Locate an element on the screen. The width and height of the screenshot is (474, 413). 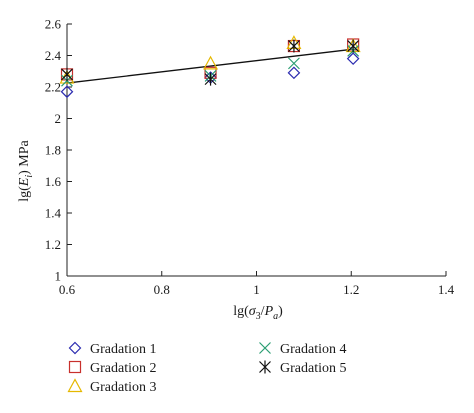
square-marker is located at coordinates (75, 367).